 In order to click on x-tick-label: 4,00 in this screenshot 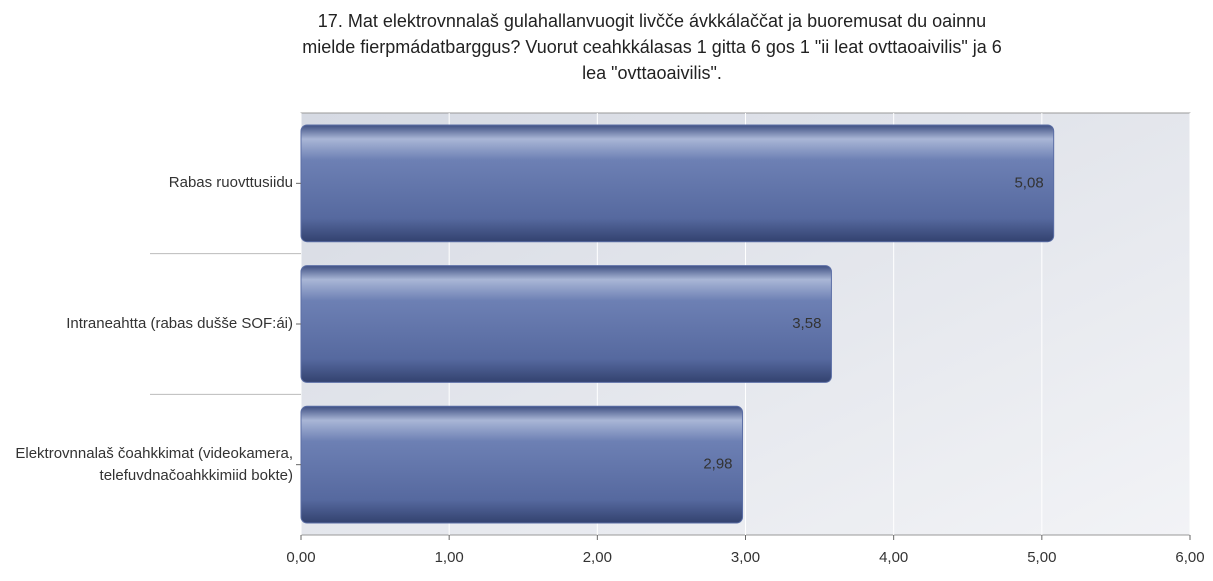, I will do `click(893, 557)`.